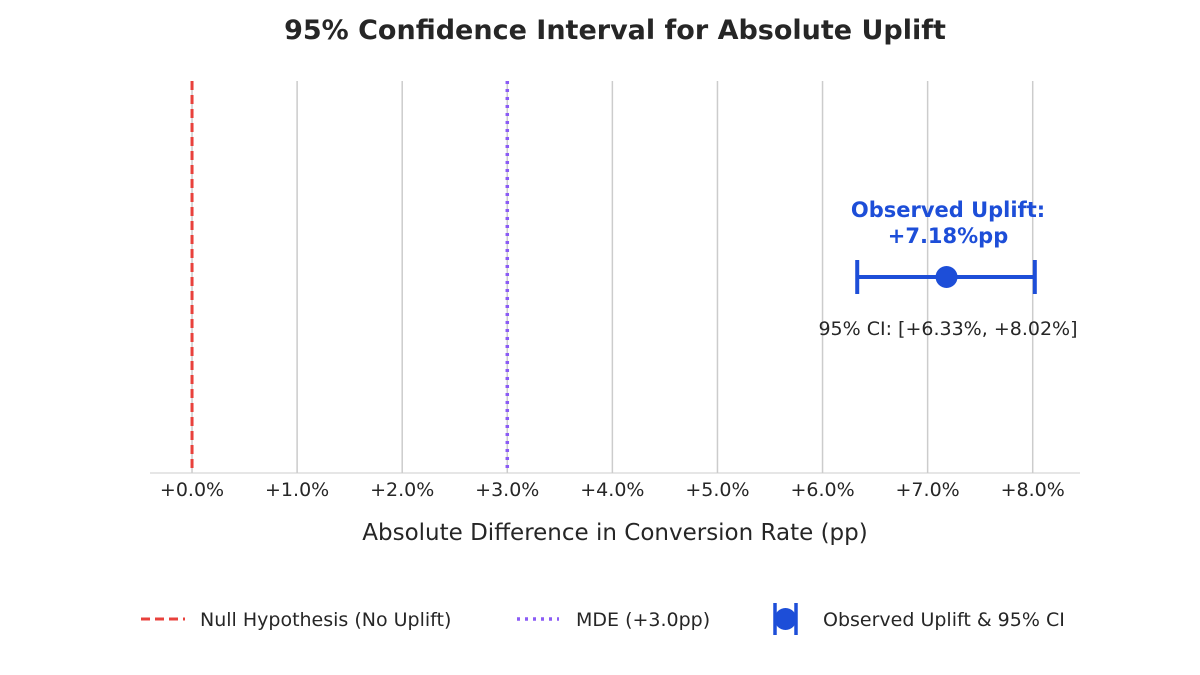 The height and width of the screenshot is (675, 1200). What do you see at coordinates (507, 490) in the screenshot?
I see `x-tick-label: +3.0%` at bounding box center [507, 490].